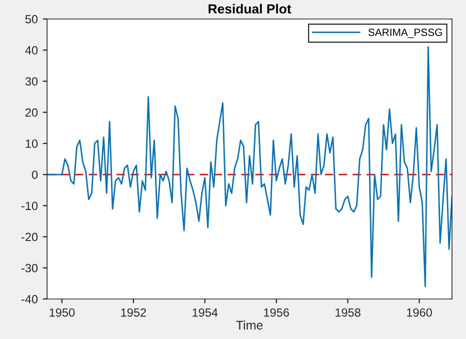  I want to click on x-tick-label: 1952, so click(133, 312).